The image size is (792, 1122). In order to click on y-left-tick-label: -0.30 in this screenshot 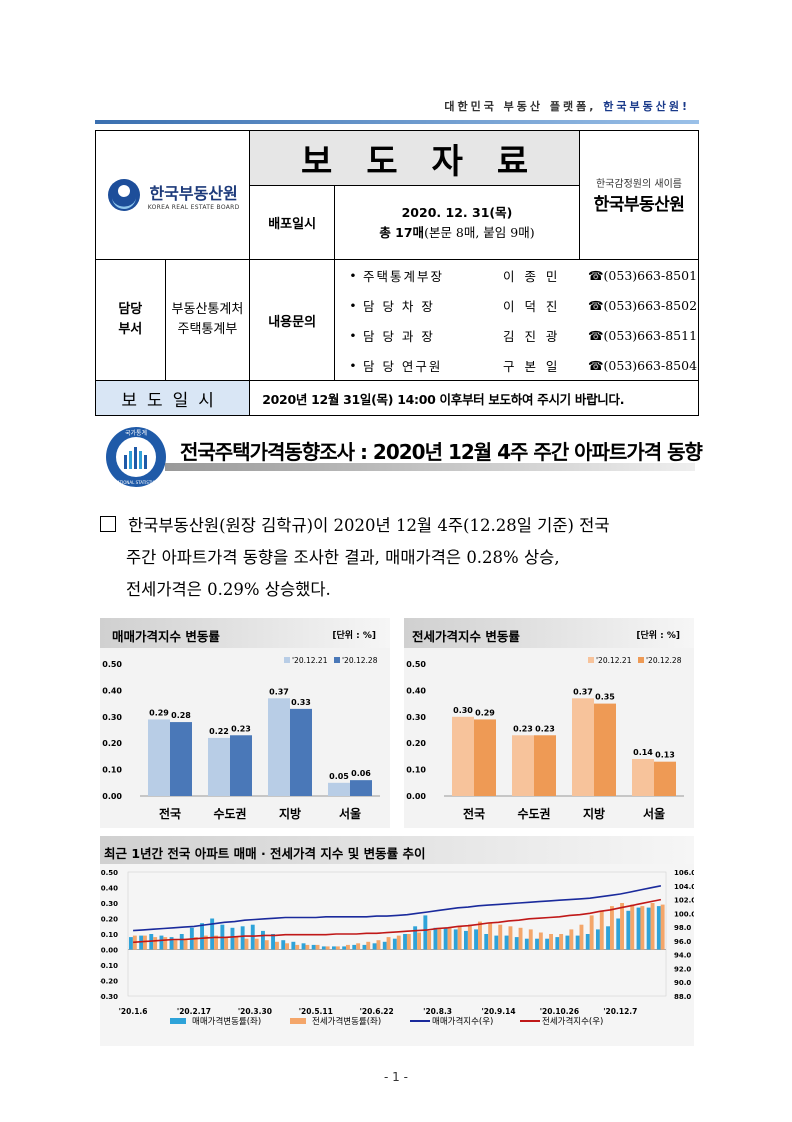, I will do `click(109, 997)`.